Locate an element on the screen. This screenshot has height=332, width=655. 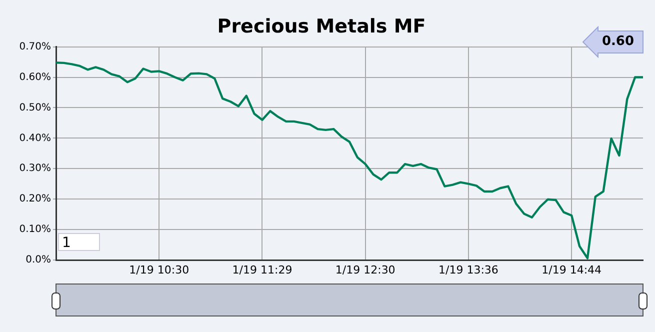
y-tick-label: 0.20% is located at coordinates (35, 199).